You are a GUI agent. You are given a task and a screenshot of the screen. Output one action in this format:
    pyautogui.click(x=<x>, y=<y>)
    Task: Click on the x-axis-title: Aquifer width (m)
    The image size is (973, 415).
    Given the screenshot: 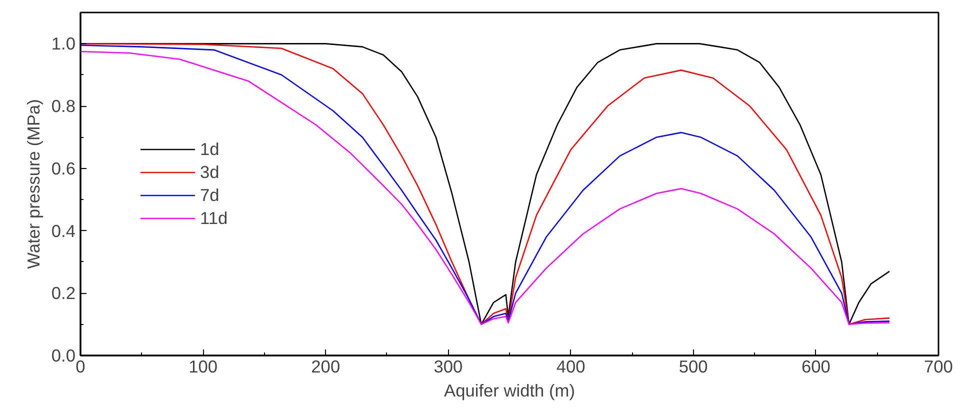 What is the action you would take?
    pyautogui.click(x=509, y=390)
    